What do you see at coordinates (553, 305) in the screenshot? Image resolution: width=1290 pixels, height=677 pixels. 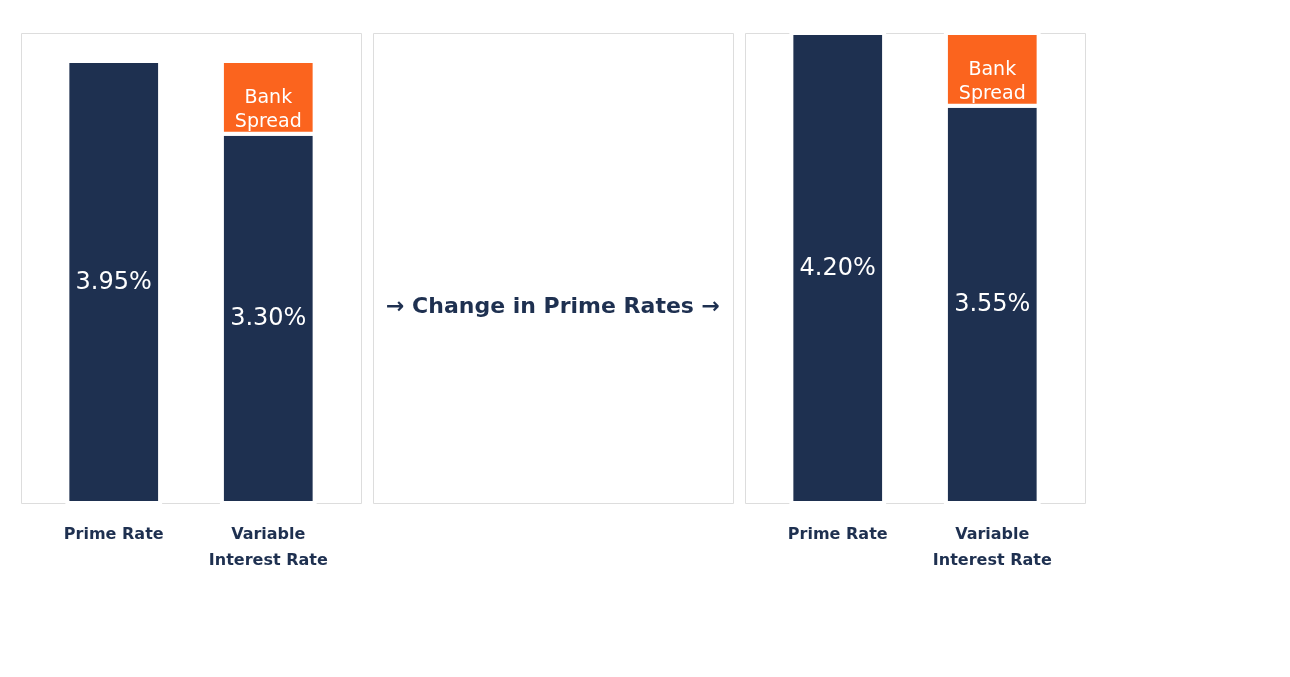 I see `text: → Change in Prime Rates →` at bounding box center [553, 305].